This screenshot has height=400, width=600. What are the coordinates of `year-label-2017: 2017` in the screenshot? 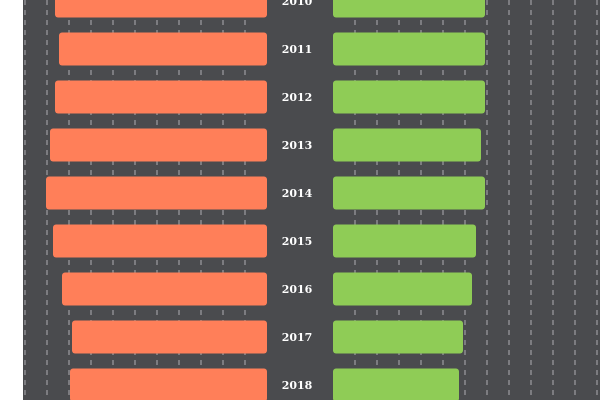 It's located at (297, 337).